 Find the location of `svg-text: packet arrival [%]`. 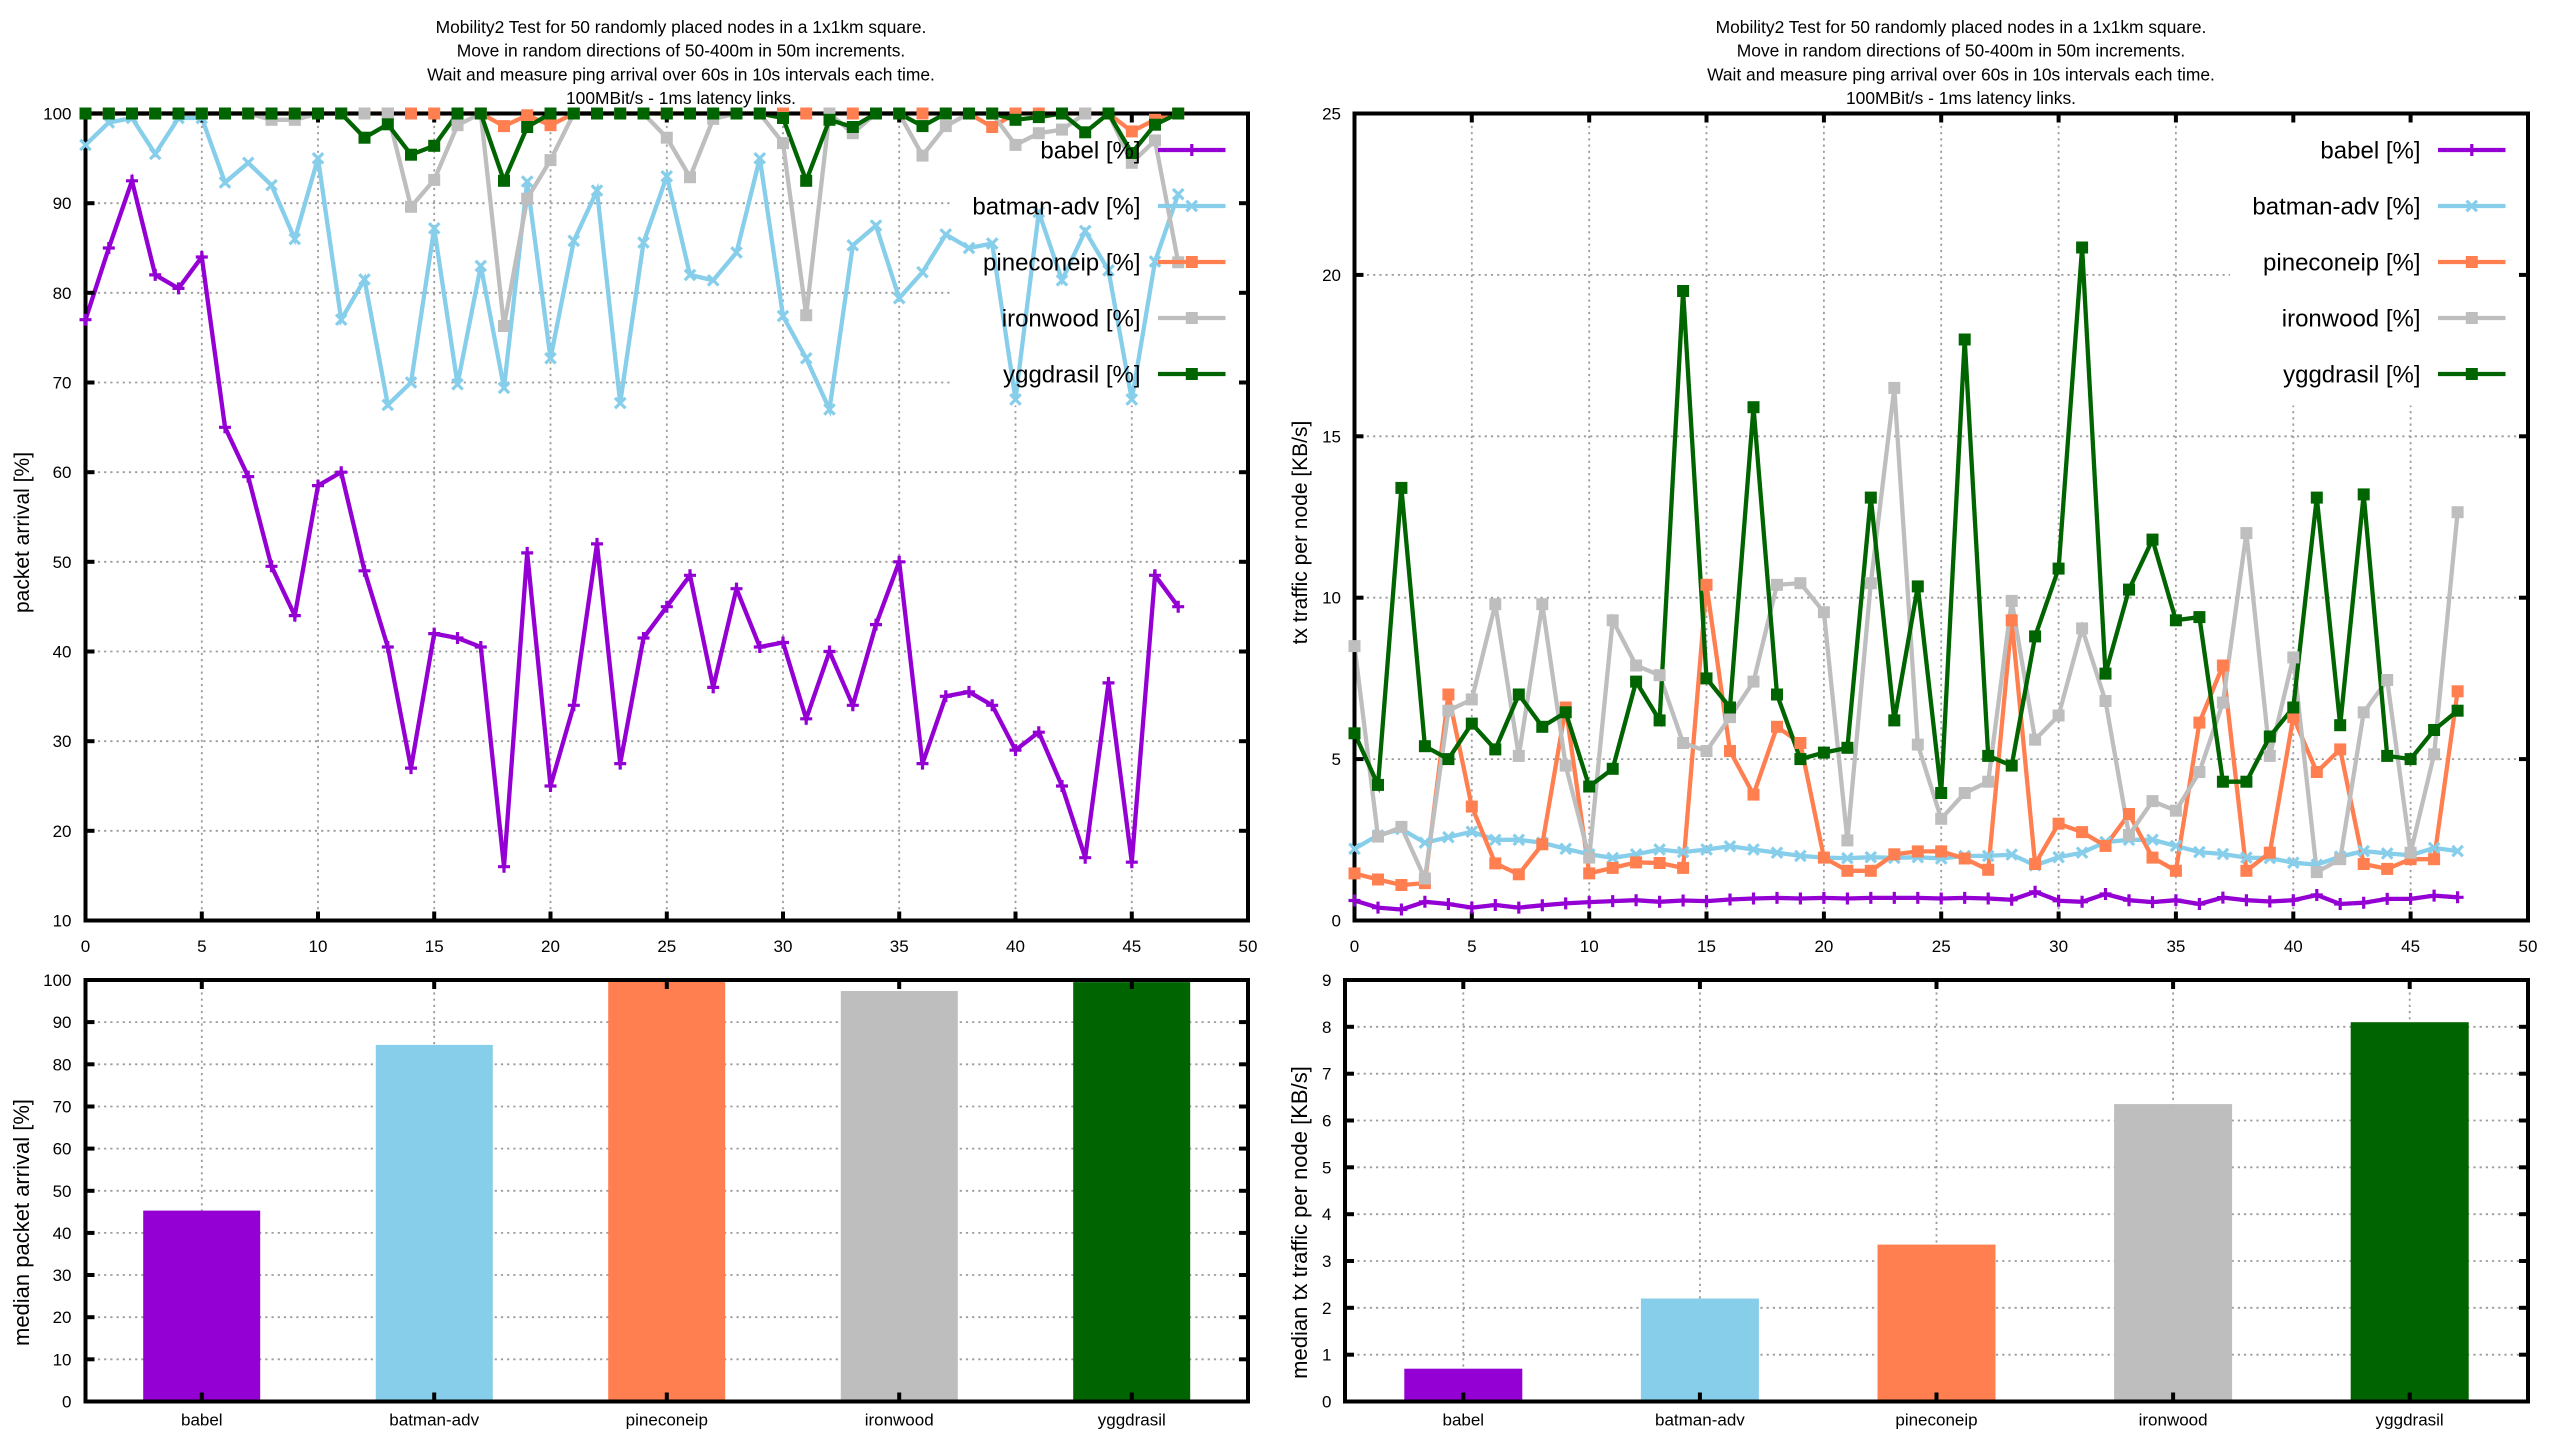

svg-text: packet arrival [%] is located at coordinates (22, 532).